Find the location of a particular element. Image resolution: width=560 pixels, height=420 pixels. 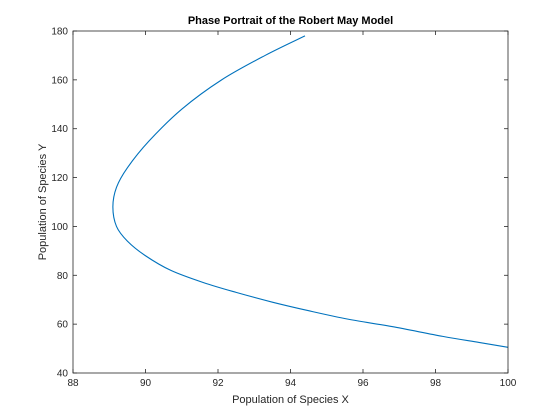

x-tick-label: 92 is located at coordinates (218, 383).